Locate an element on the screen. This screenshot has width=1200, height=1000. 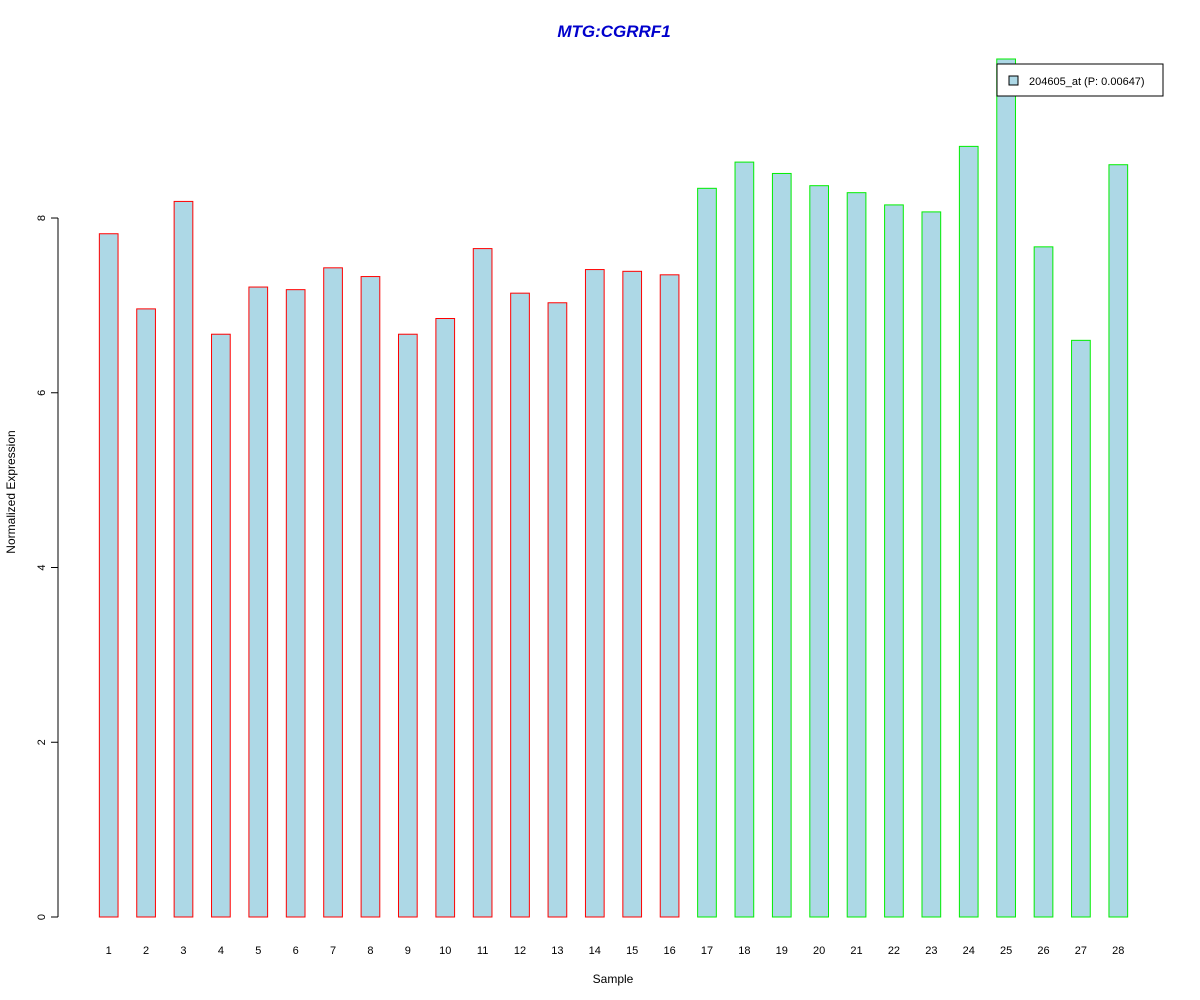
x-tick-label: 11 is located at coordinates (482, 951).